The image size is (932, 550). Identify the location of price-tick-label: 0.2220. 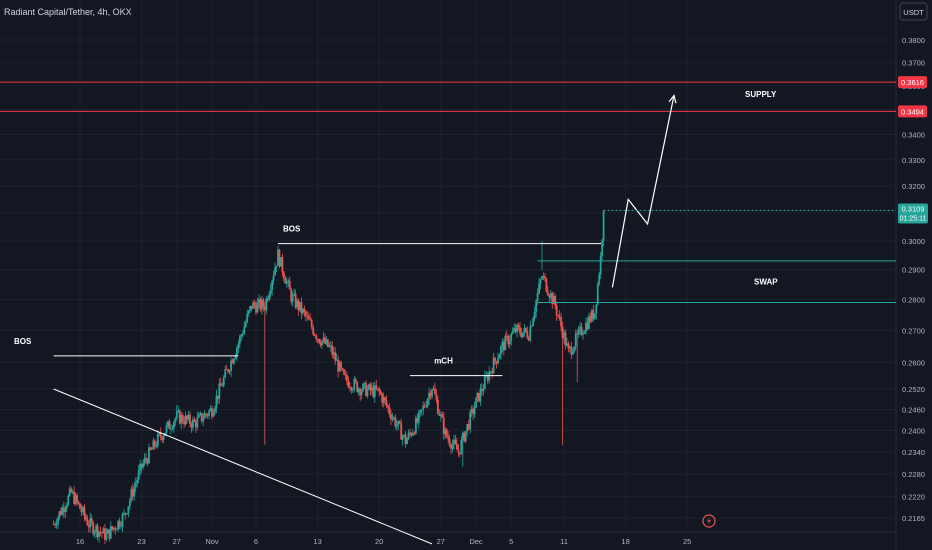
(913, 497).